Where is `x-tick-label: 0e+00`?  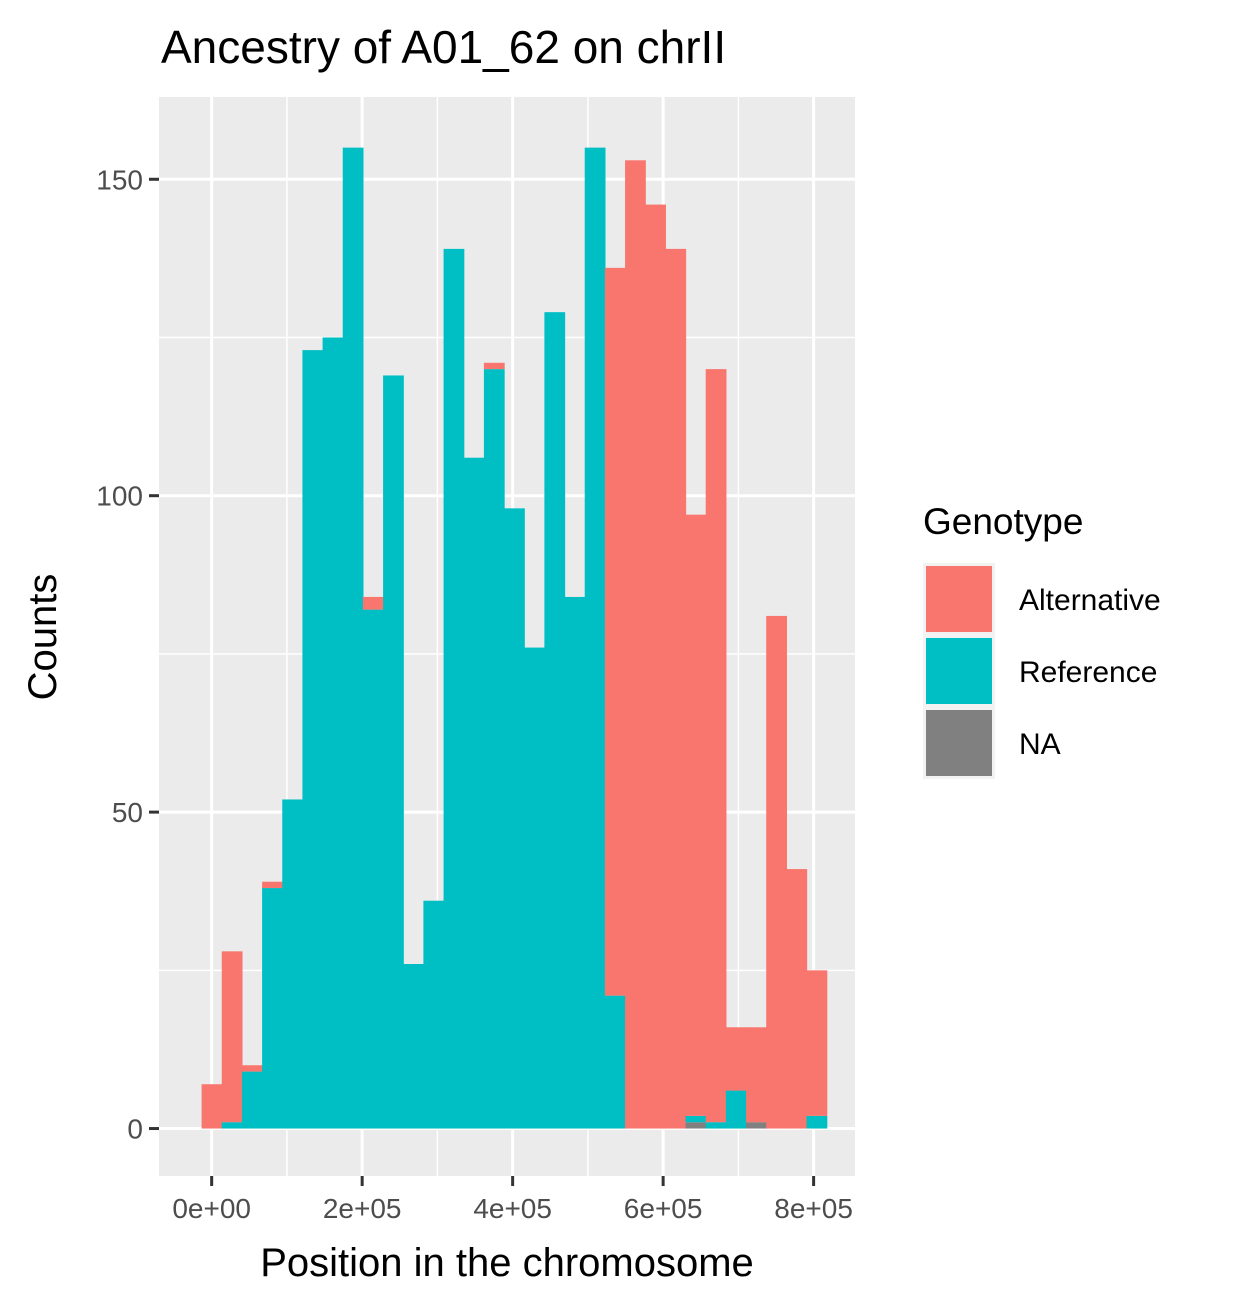
x-tick-label: 0e+00 is located at coordinates (211, 1208).